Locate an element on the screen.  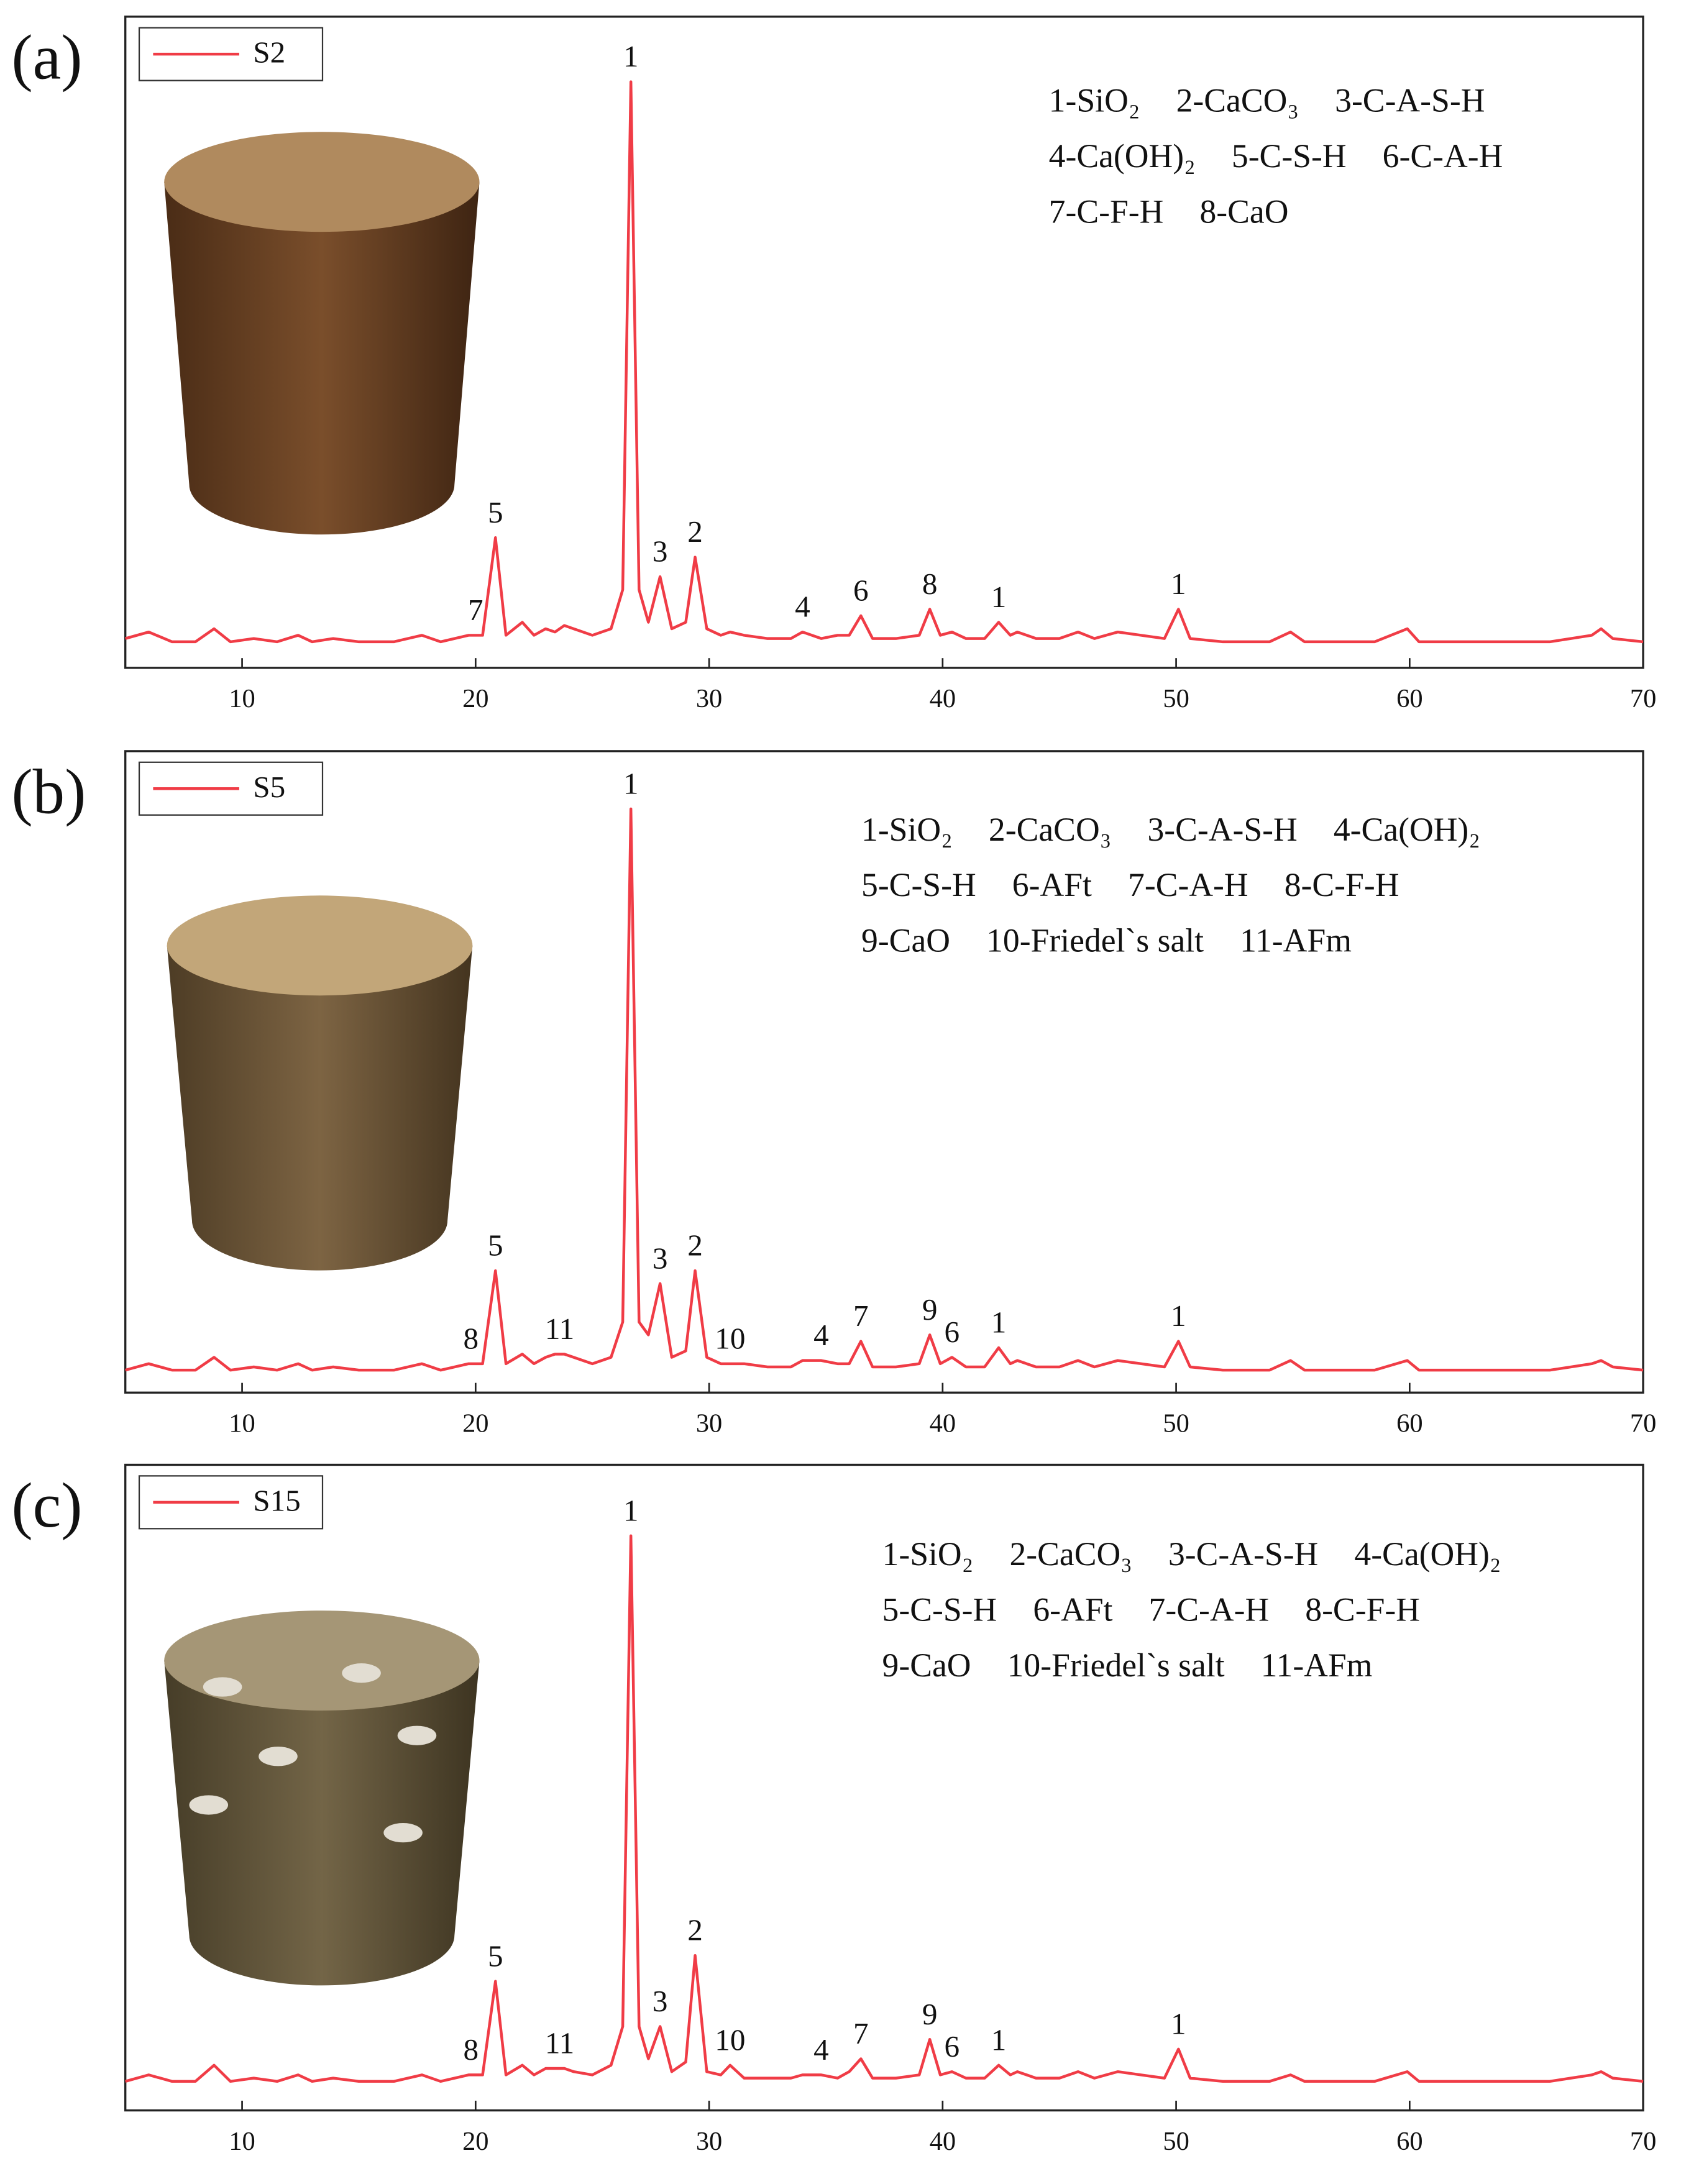
legend-label: S15 is located at coordinates (276, 1500).